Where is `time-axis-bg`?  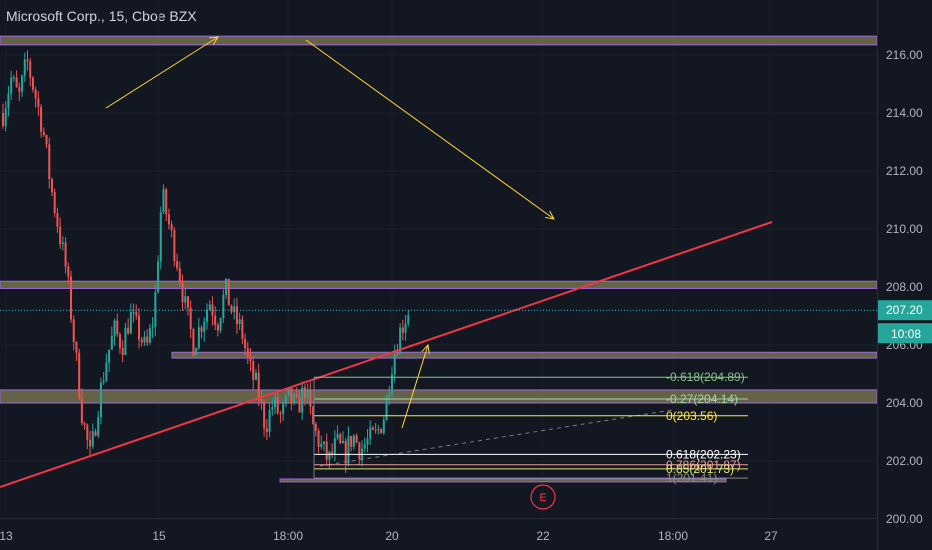 time-axis-bg is located at coordinates (438, 534).